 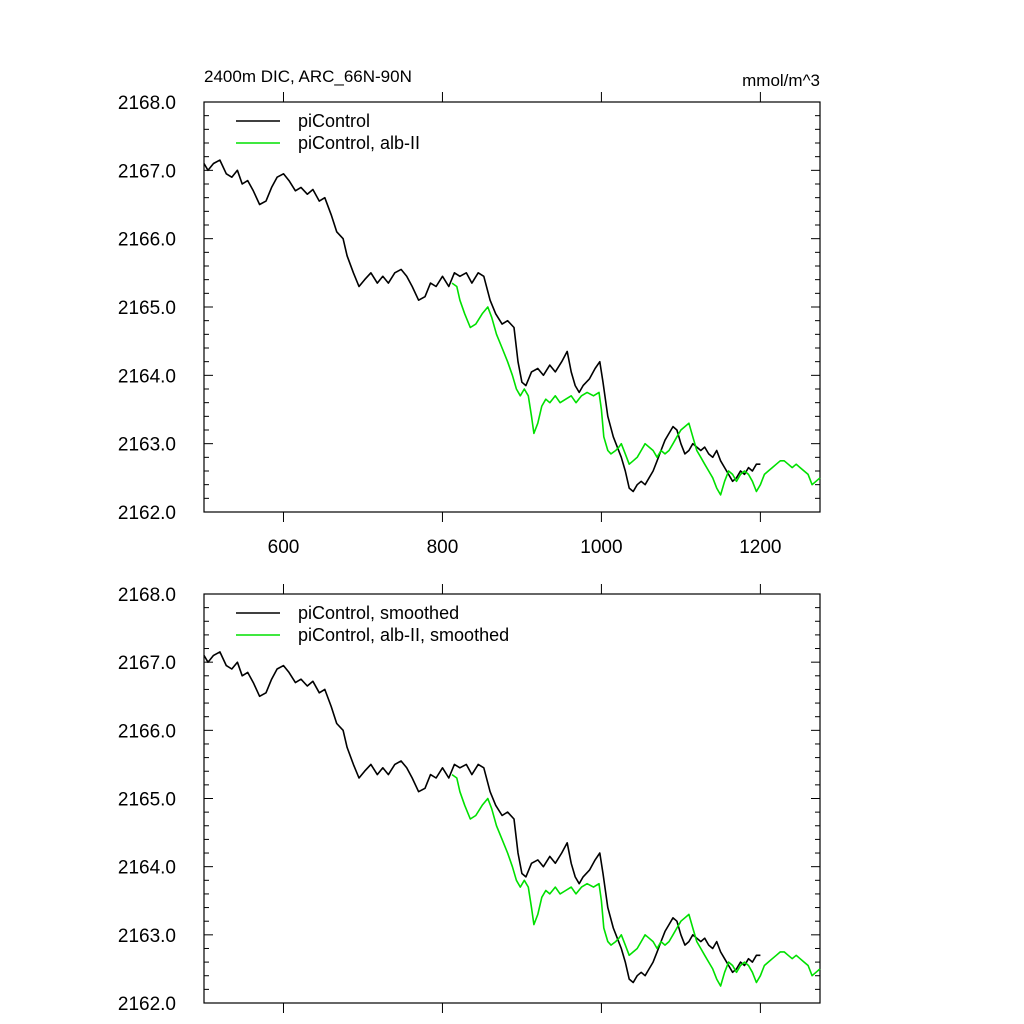 What do you see at coordinates (781, 80) in the screenshot?
I see `units-label: mmol/m^3` at bounding box center [781, 80].